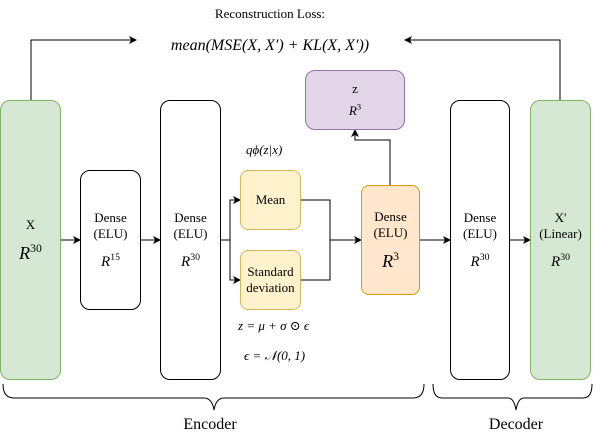  What do you see at coordinates (190, 260) in the screenshot?
I see `enc2-dim: R30` at bounding box center [190, 260].